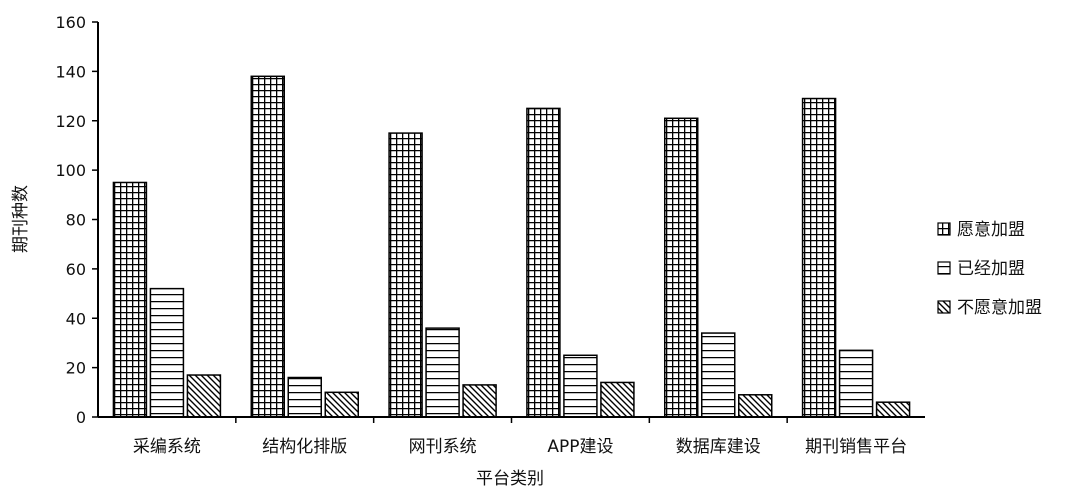  What do you see at coordinates (76, 269) in the screenshot?
I see `y-tick-label: 60` at bounding box center [76, 269].